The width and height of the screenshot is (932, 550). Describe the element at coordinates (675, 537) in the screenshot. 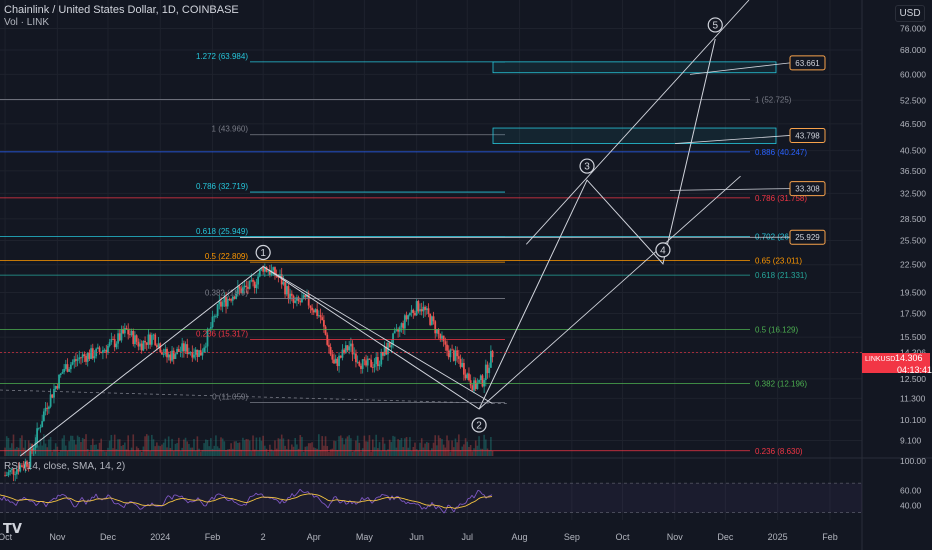

I see `time-axis-tick: Nov` at that location.